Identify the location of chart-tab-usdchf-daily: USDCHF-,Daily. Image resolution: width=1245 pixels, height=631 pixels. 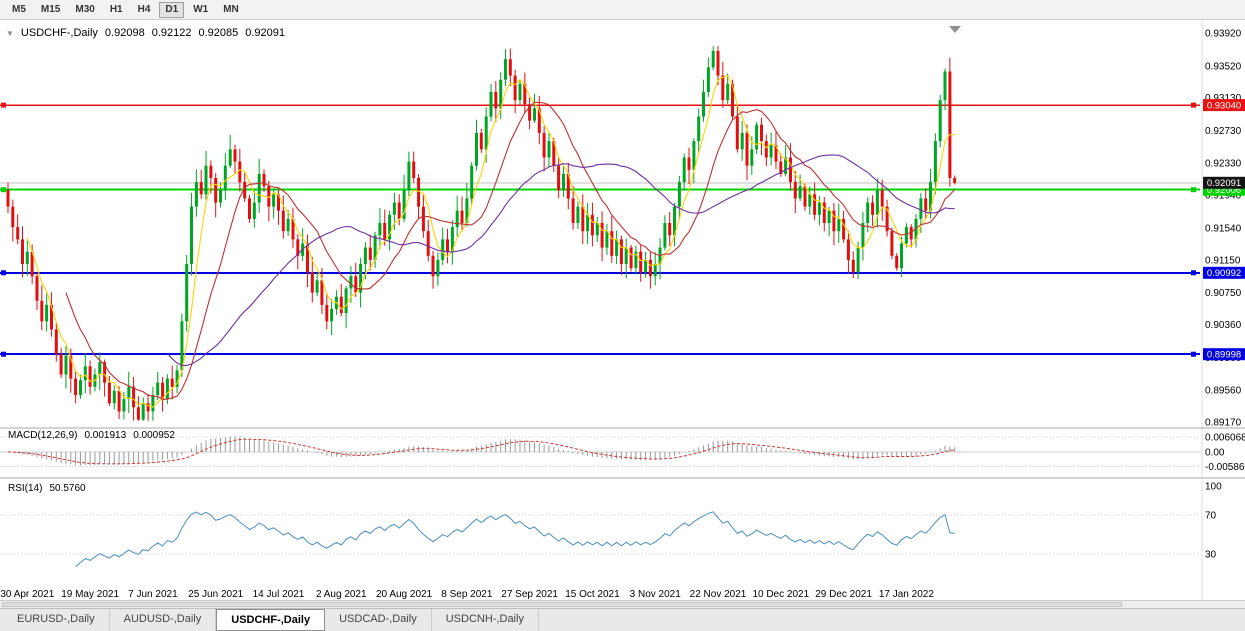
(271, 620).